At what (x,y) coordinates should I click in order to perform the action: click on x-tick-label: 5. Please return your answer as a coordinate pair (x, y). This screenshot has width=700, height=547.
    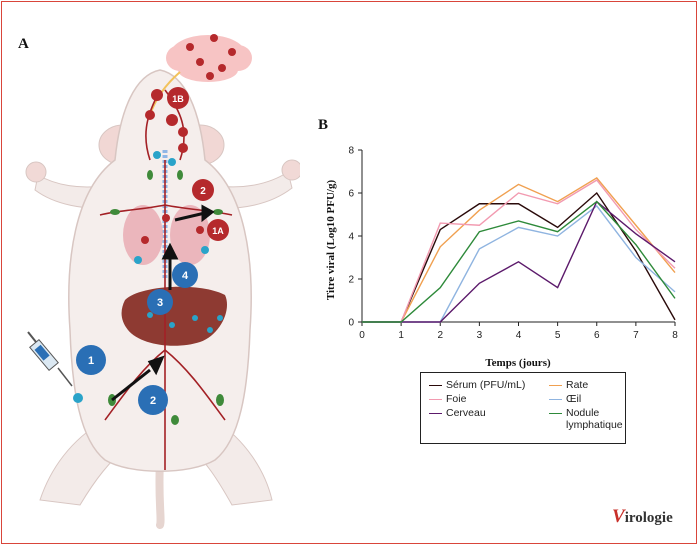
    Looking at the image, I should click on (558, 335).